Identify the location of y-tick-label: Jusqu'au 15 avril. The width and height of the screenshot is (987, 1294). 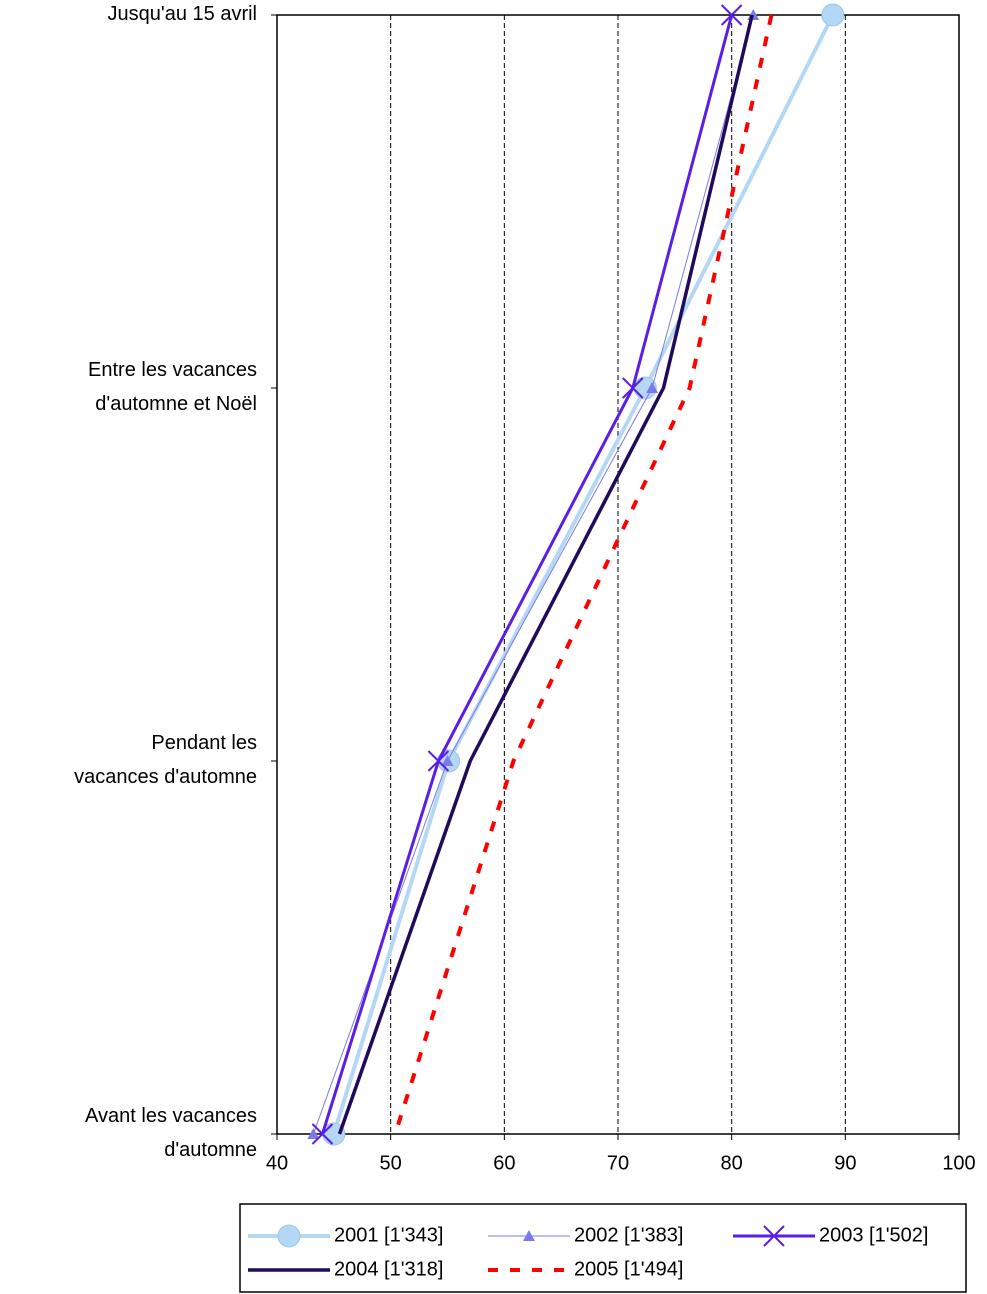
(182, 14).